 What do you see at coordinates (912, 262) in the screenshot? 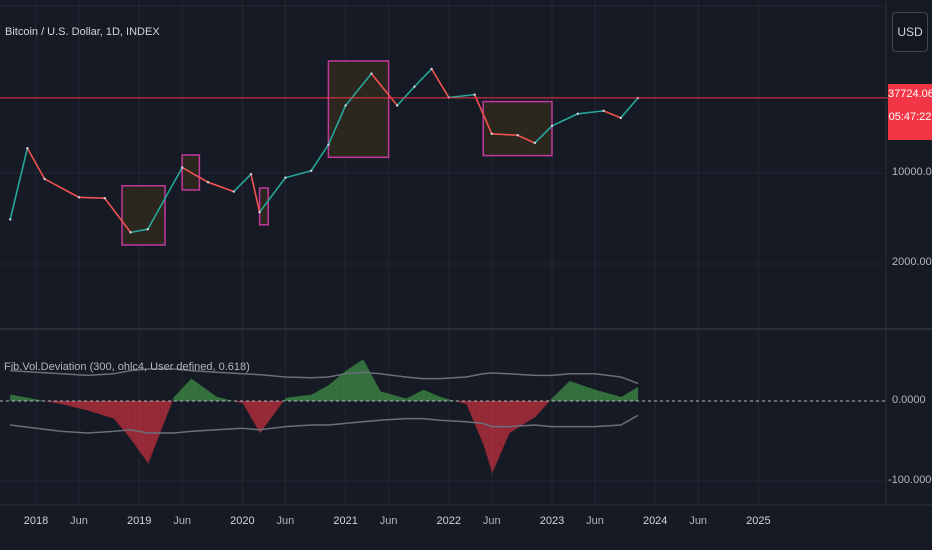
I see `price-axis-label-2000: 2000.00` at bounding box center [912, 262].